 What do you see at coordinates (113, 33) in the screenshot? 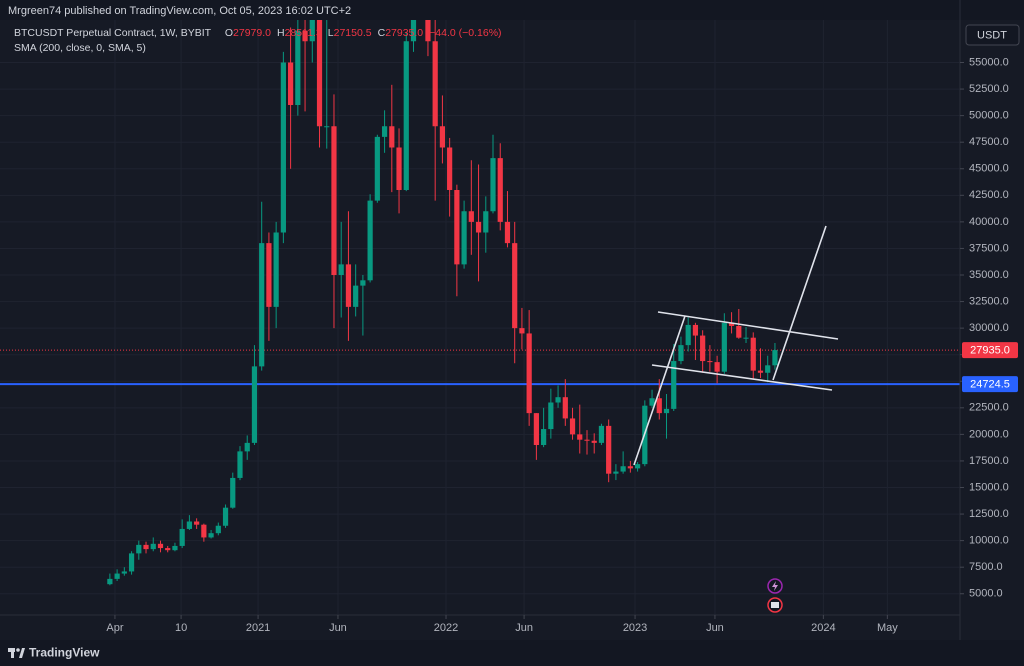
I see `symbol-title: BTCUSDT Perpetual Contract, 1W, BYBIT` at bounding box center [113, 33].